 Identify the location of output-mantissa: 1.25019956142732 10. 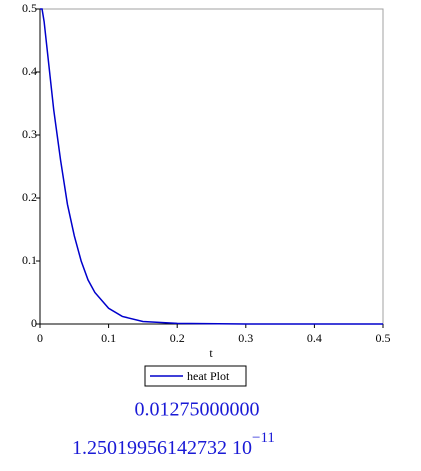
(162, 448).